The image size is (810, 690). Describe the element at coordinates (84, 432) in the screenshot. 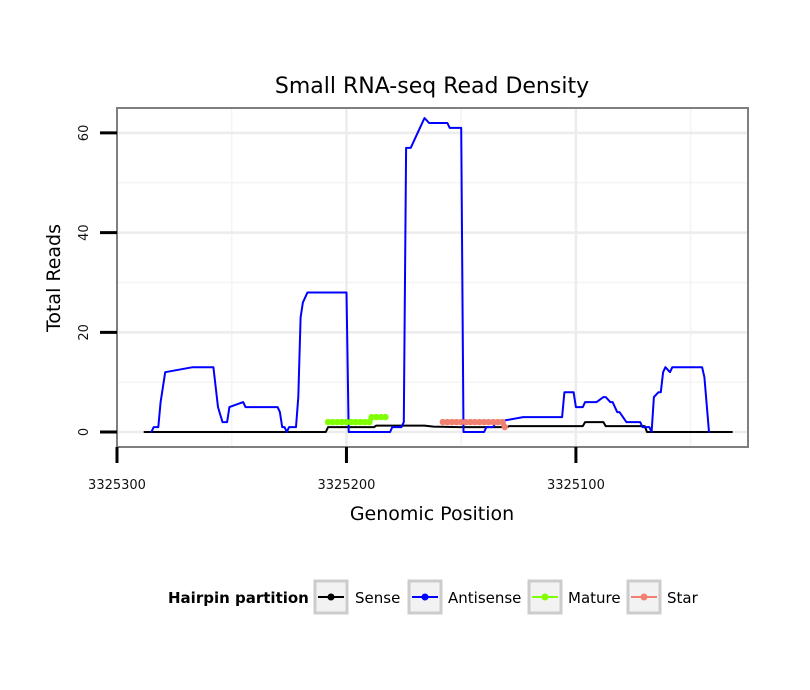

I see `y-tick-label: 0` at that location.